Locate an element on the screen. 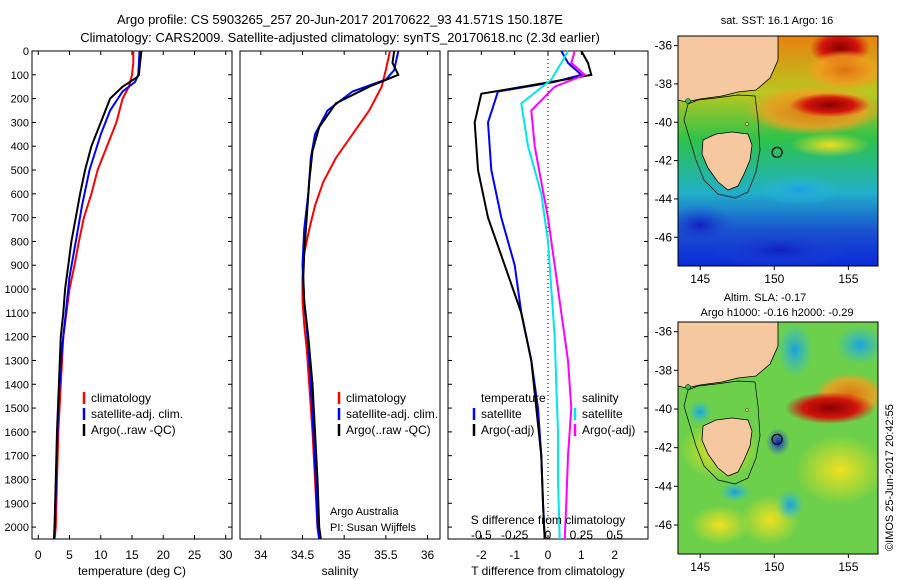  sal-legend-label: satellite-adj. clim. is located at coordinates (392, 414).